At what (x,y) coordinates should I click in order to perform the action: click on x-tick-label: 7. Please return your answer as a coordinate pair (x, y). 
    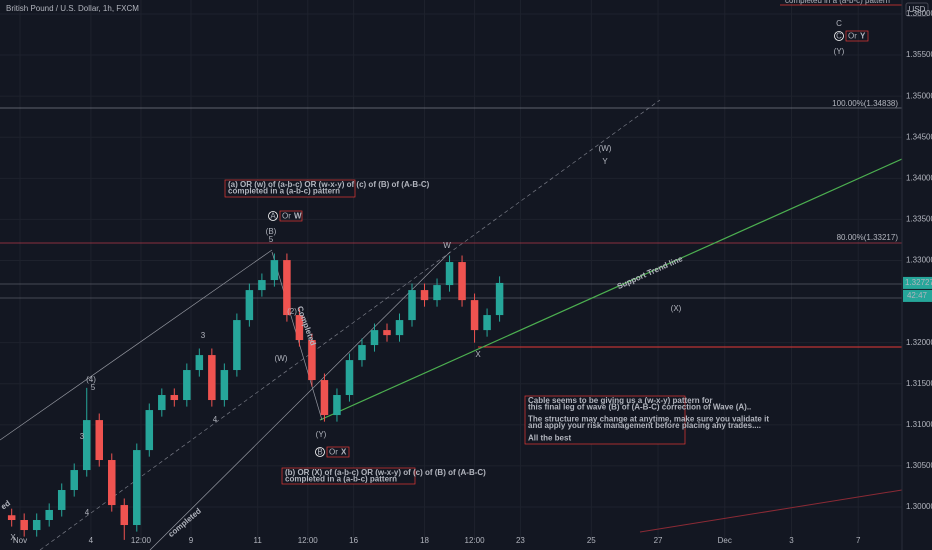
    Looking at the image, I should click on (858, 540).